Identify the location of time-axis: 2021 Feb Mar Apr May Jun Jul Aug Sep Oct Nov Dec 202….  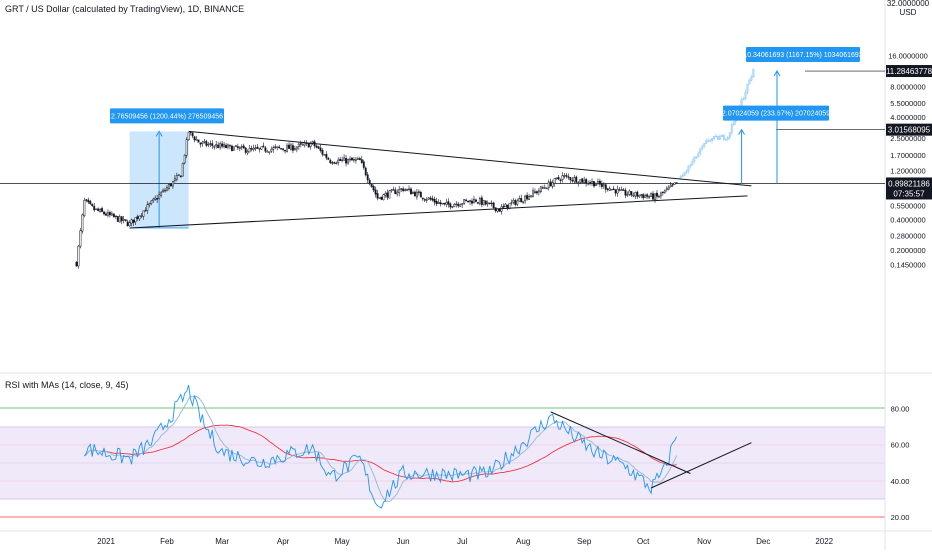
(465, 541).